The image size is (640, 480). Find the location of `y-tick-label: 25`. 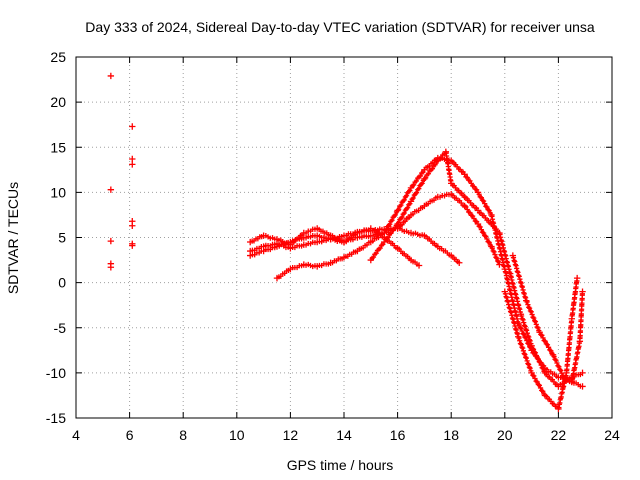

y-tick-label: 25 is located at coordinates (58, 57).